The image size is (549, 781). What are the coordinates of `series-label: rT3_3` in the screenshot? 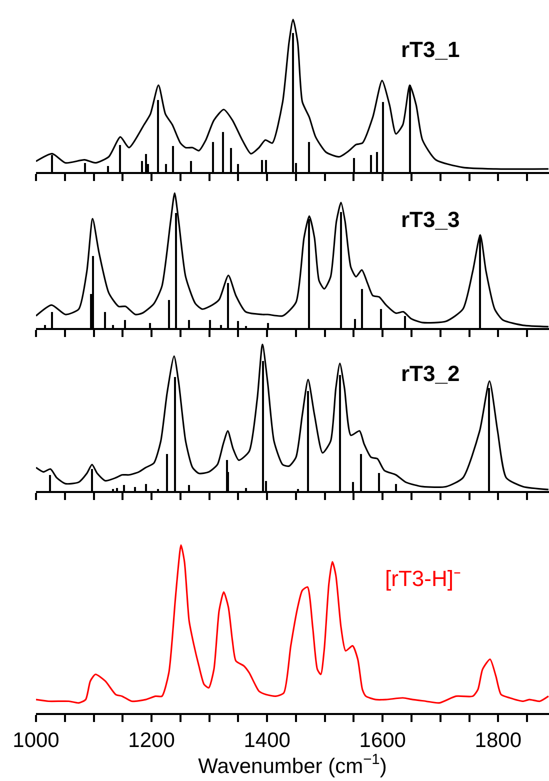 It's located at (430, 219).